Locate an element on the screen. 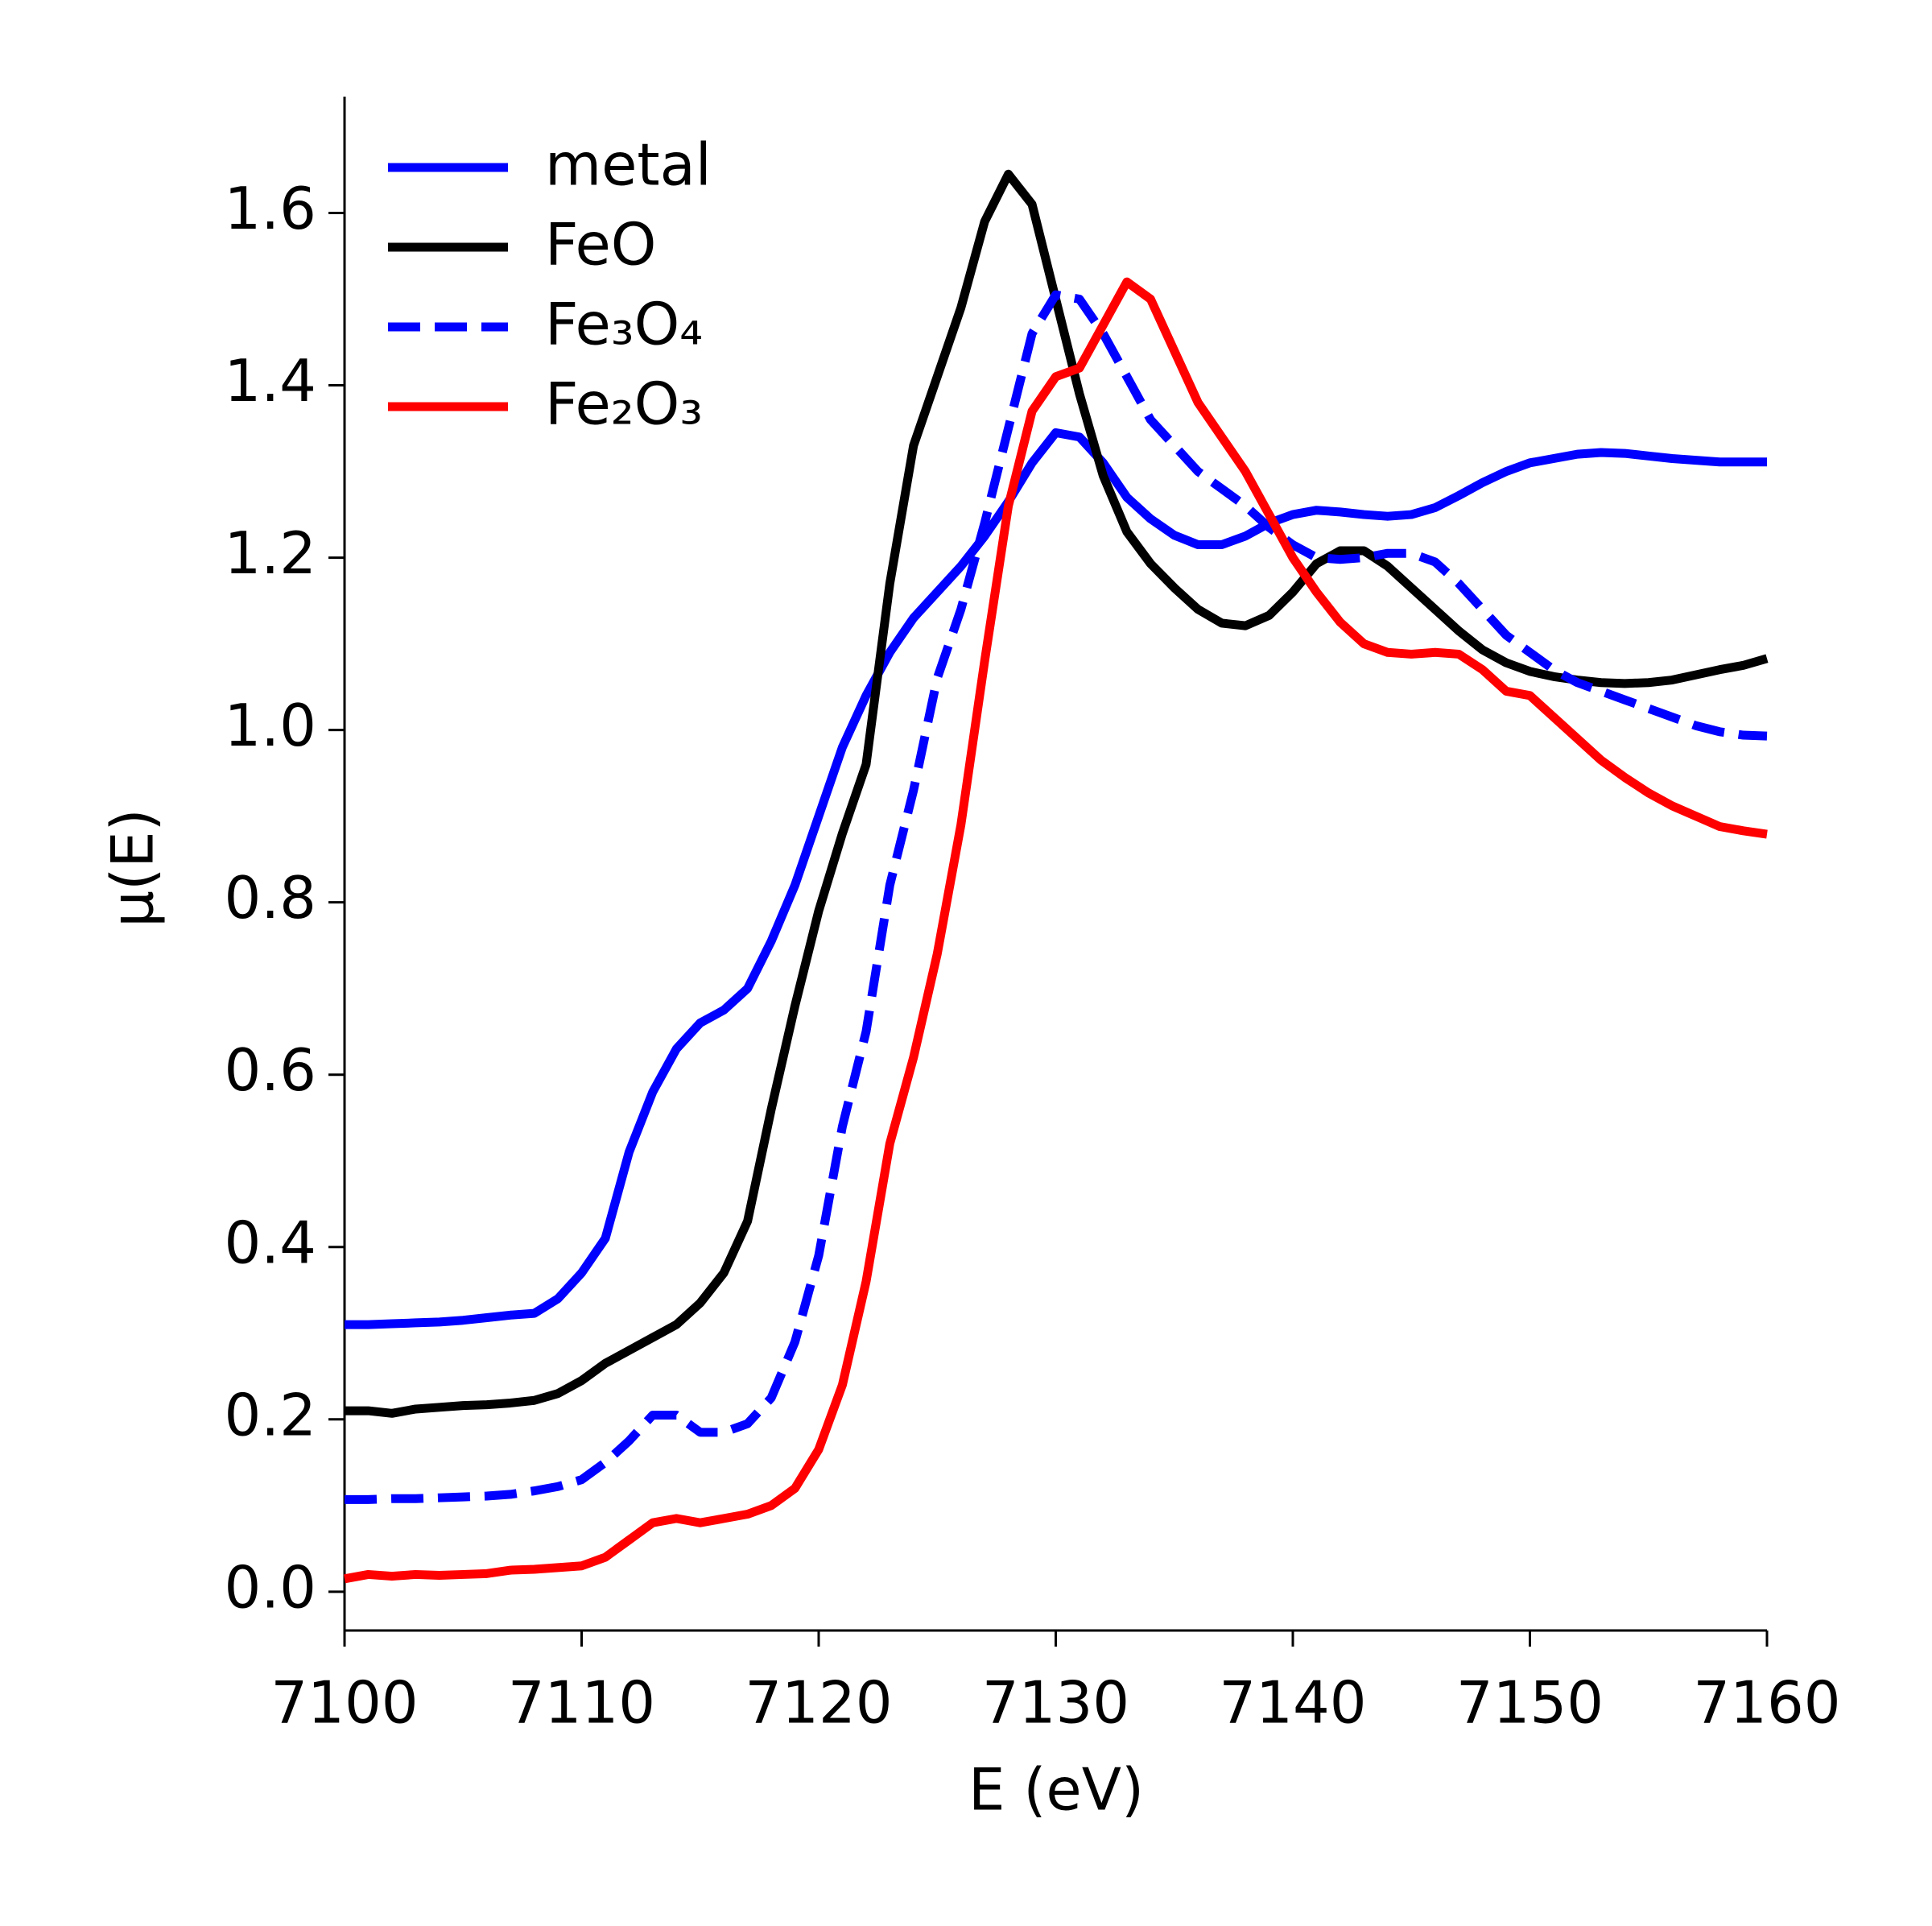  y-tick-label: 0.6 is located at coordinates (270, 1070).